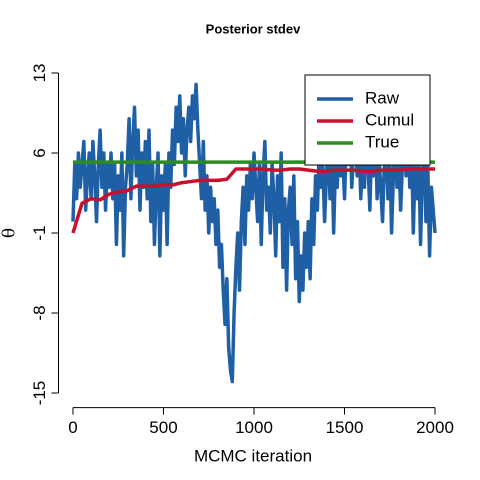  I want to click on legend-label: Raw, so click(382, 97).